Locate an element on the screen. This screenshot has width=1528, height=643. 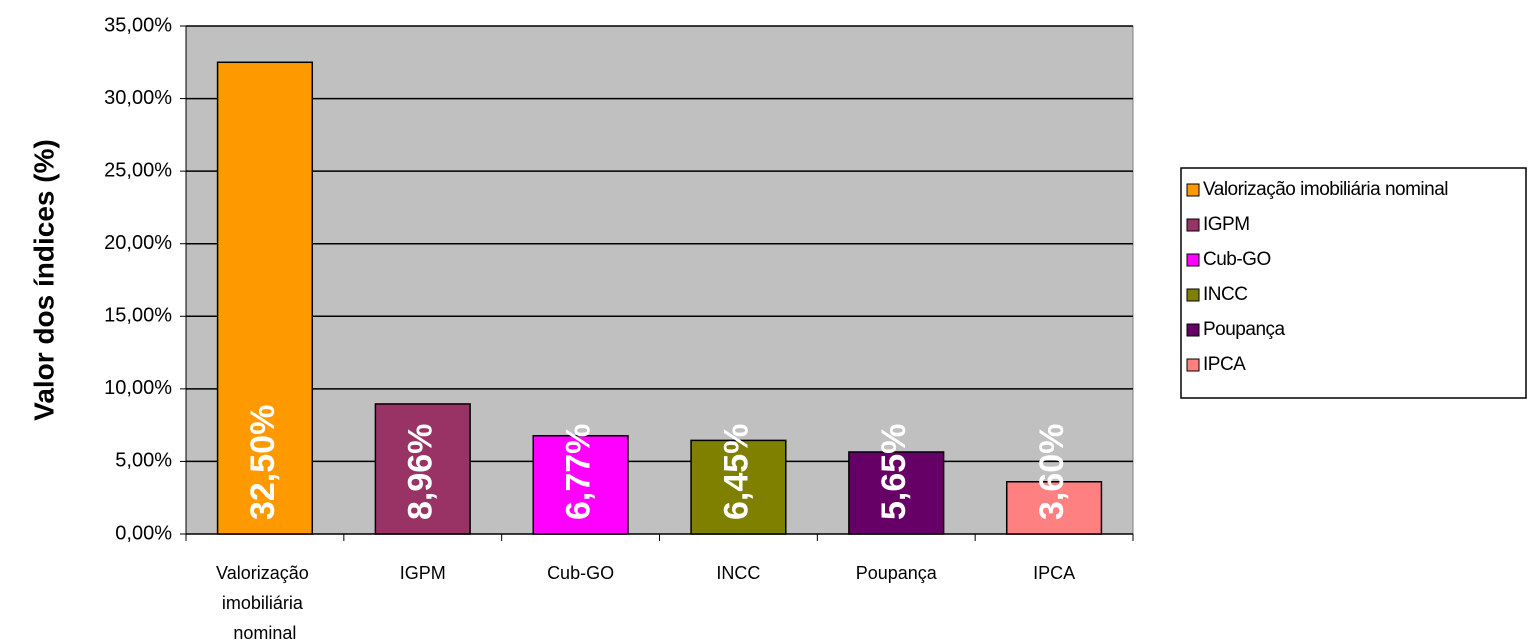
legend-label: Cub-GO is located at coordinates (1237, 259).